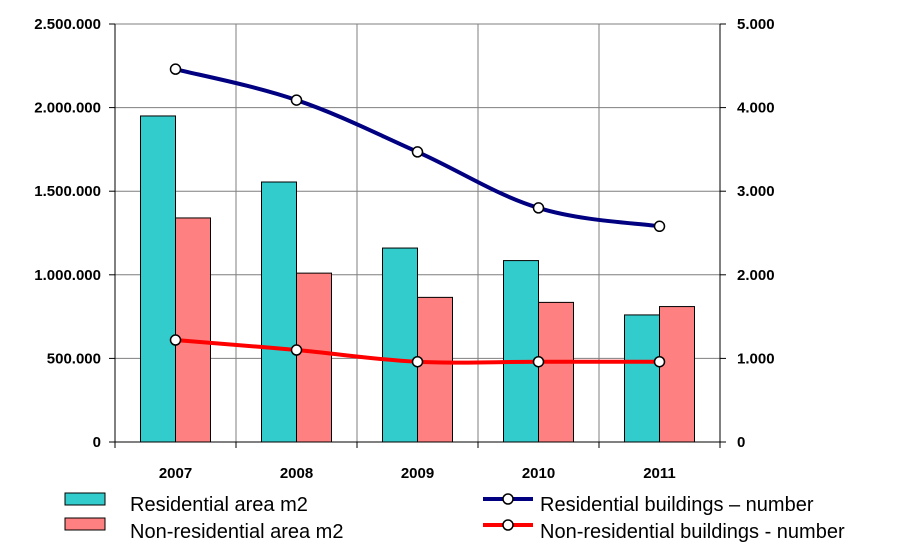  Describe the element at coordinates (756, 233) in the screenshot. I see `right-axis-ticks: 0 1.000 2.000 3.000 4.000 5.000` at that location.